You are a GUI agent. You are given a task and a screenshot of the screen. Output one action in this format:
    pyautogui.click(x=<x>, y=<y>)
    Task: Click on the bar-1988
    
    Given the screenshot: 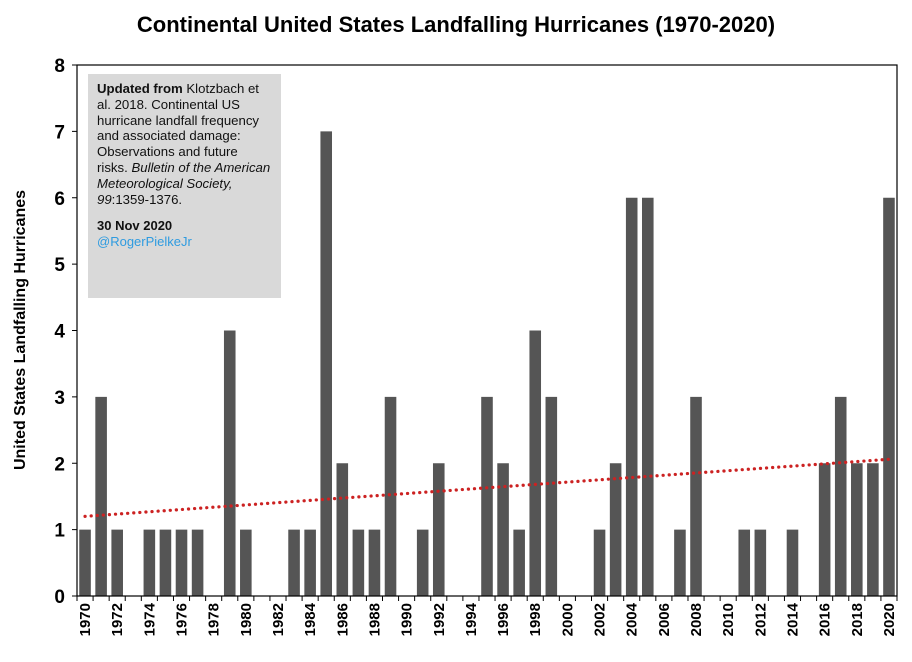 What is the action you would take?
    pyautogui.click(x=374, y=562)
    